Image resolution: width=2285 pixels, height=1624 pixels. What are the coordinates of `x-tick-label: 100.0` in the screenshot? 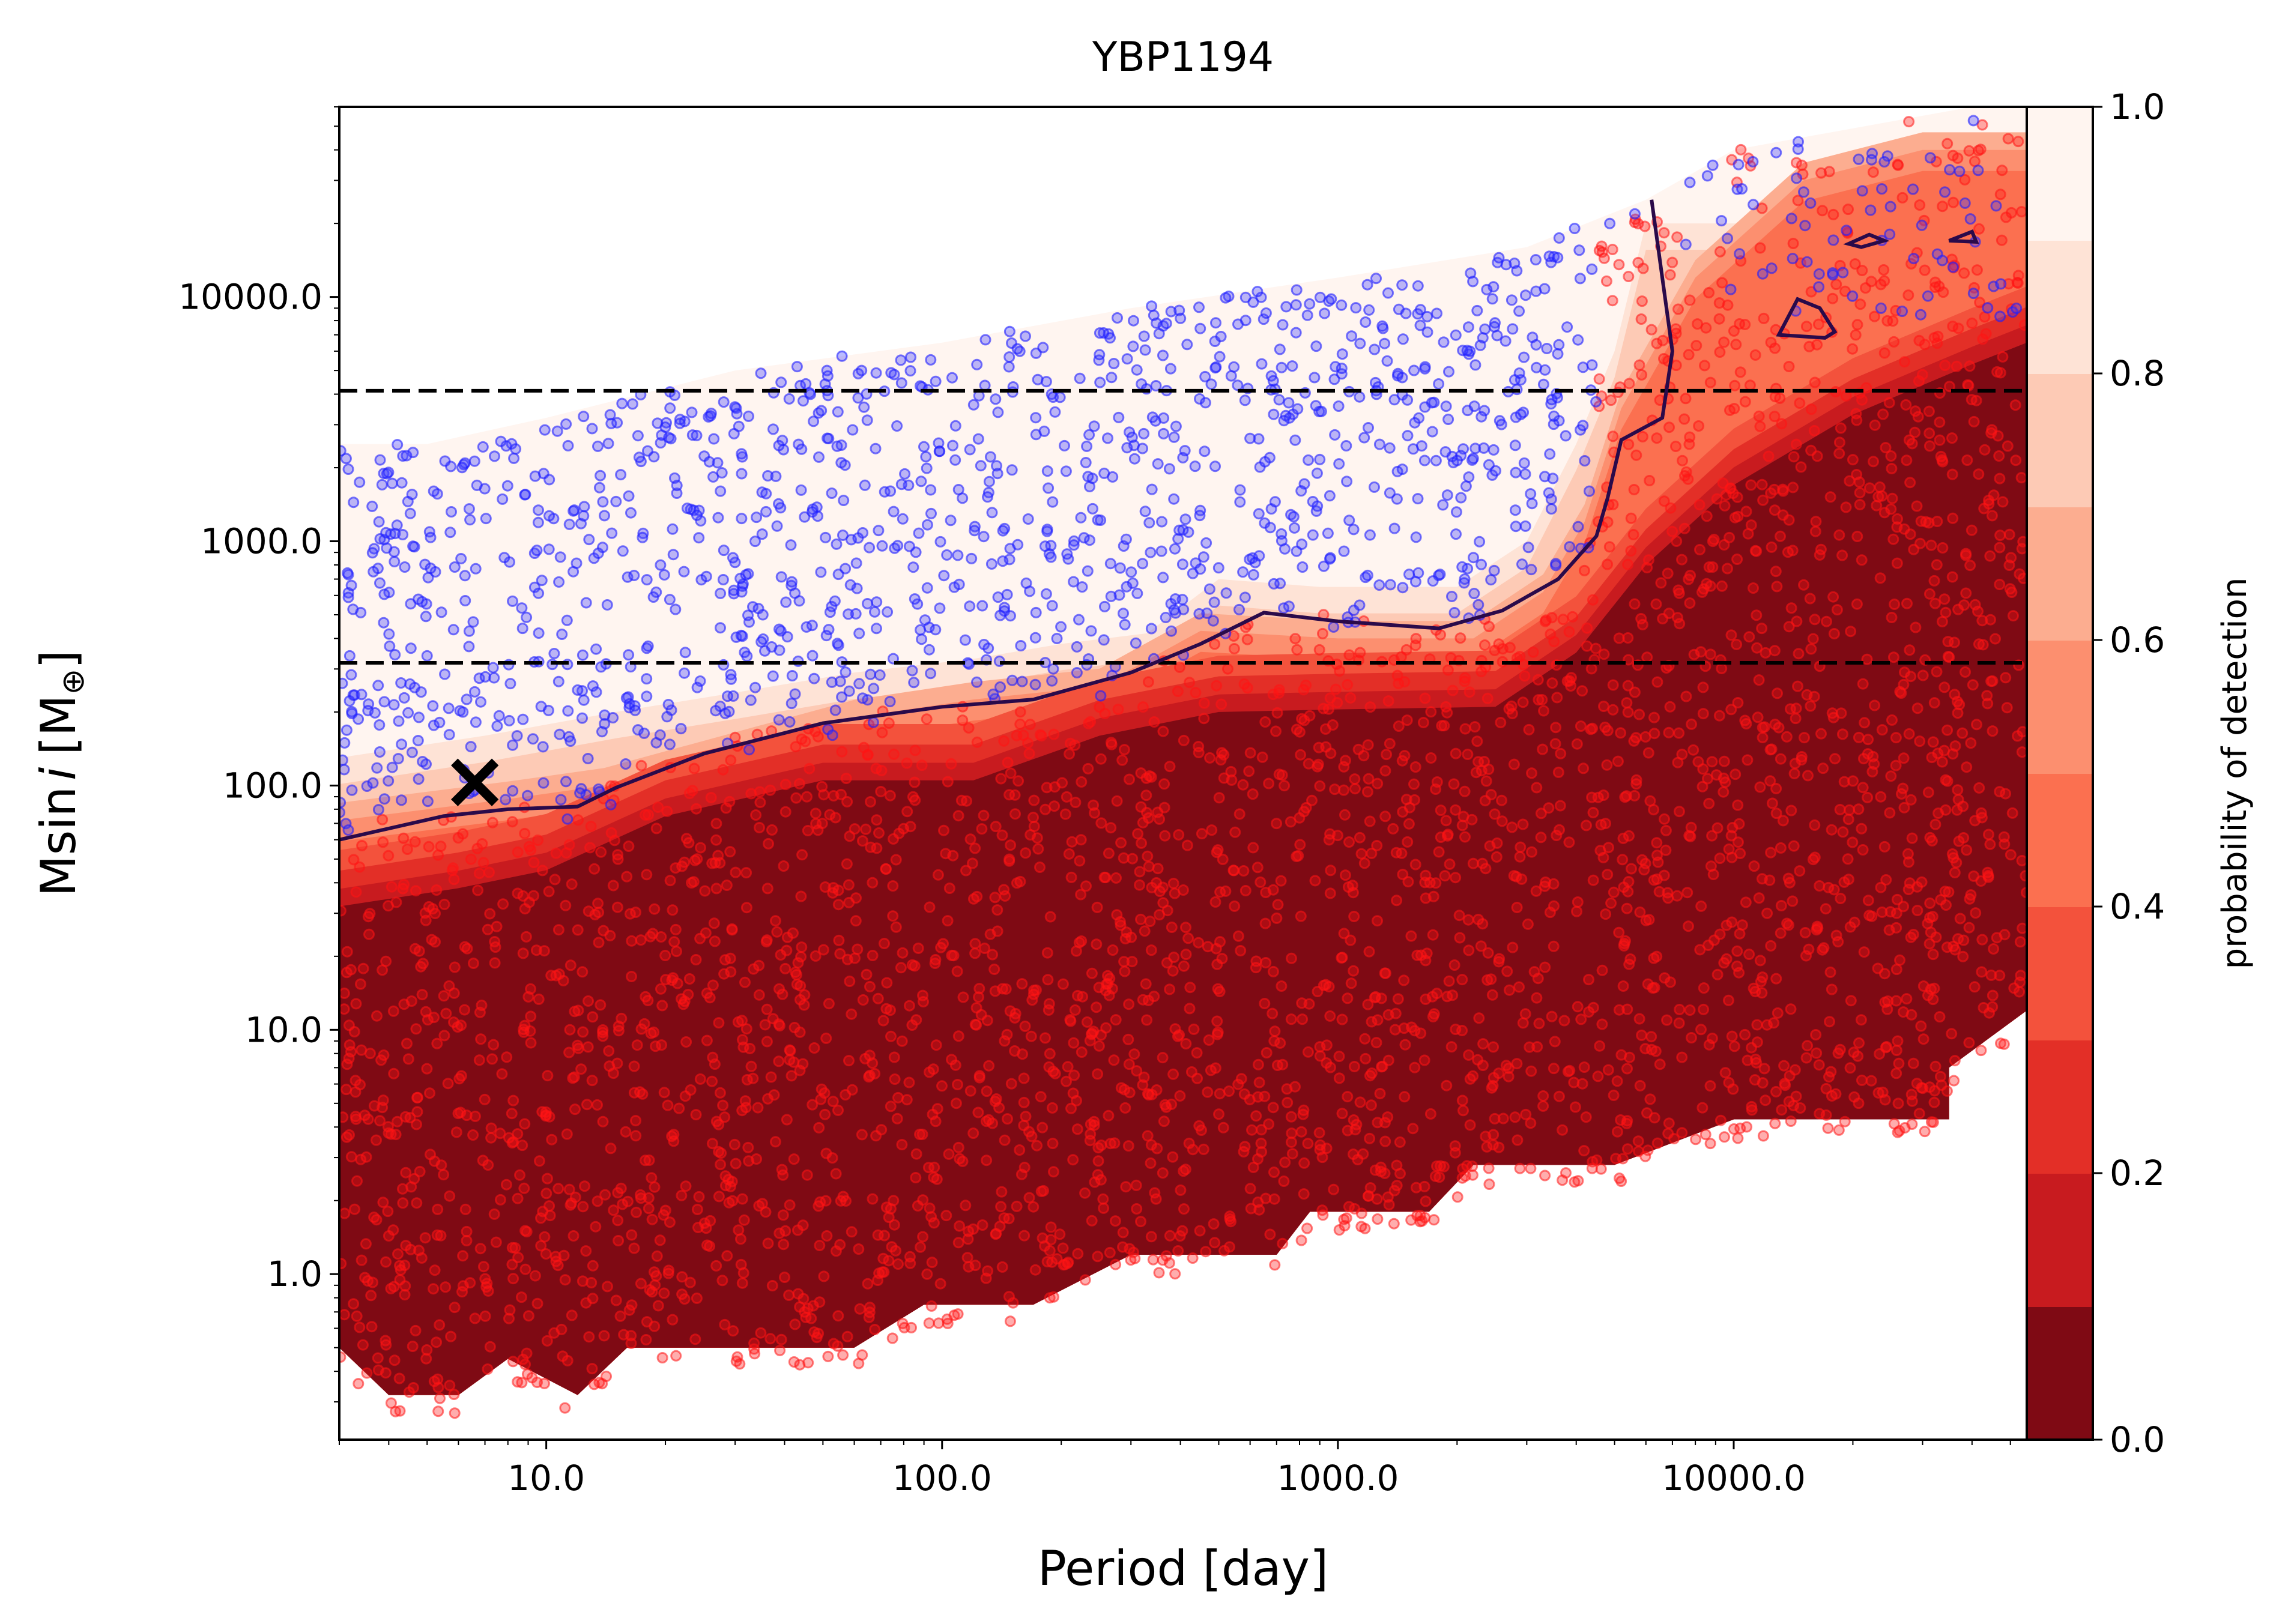 It's located at (942, 1478).